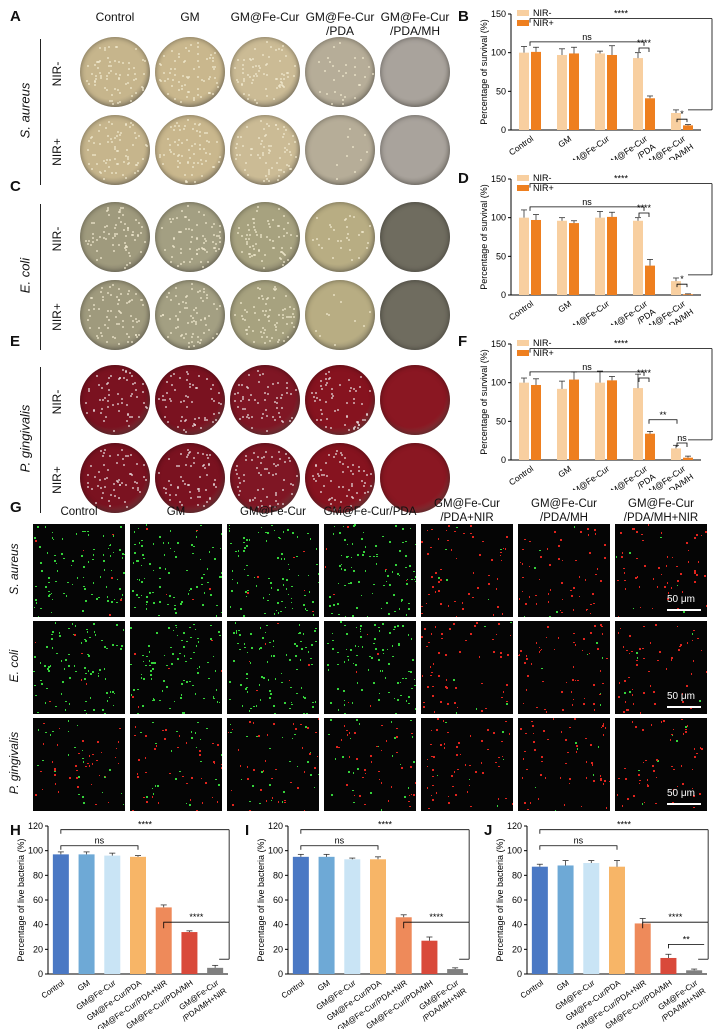 The width and height of the screenshot is (719, 1029). What do you see at coordinates (624, 831) in the screenshot?
I see `significance-bracket` at bounding box center [624, 831].